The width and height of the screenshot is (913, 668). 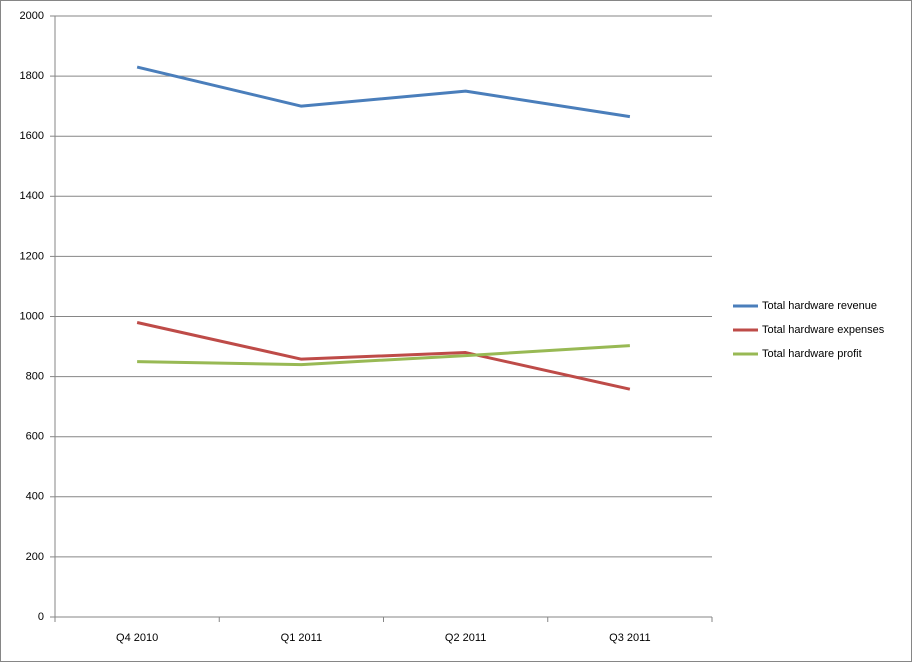 What do you see at coordinates (32, 136) in the screenshot?
I see `y-tick-label: 1600` at bounding box center [32, 136].